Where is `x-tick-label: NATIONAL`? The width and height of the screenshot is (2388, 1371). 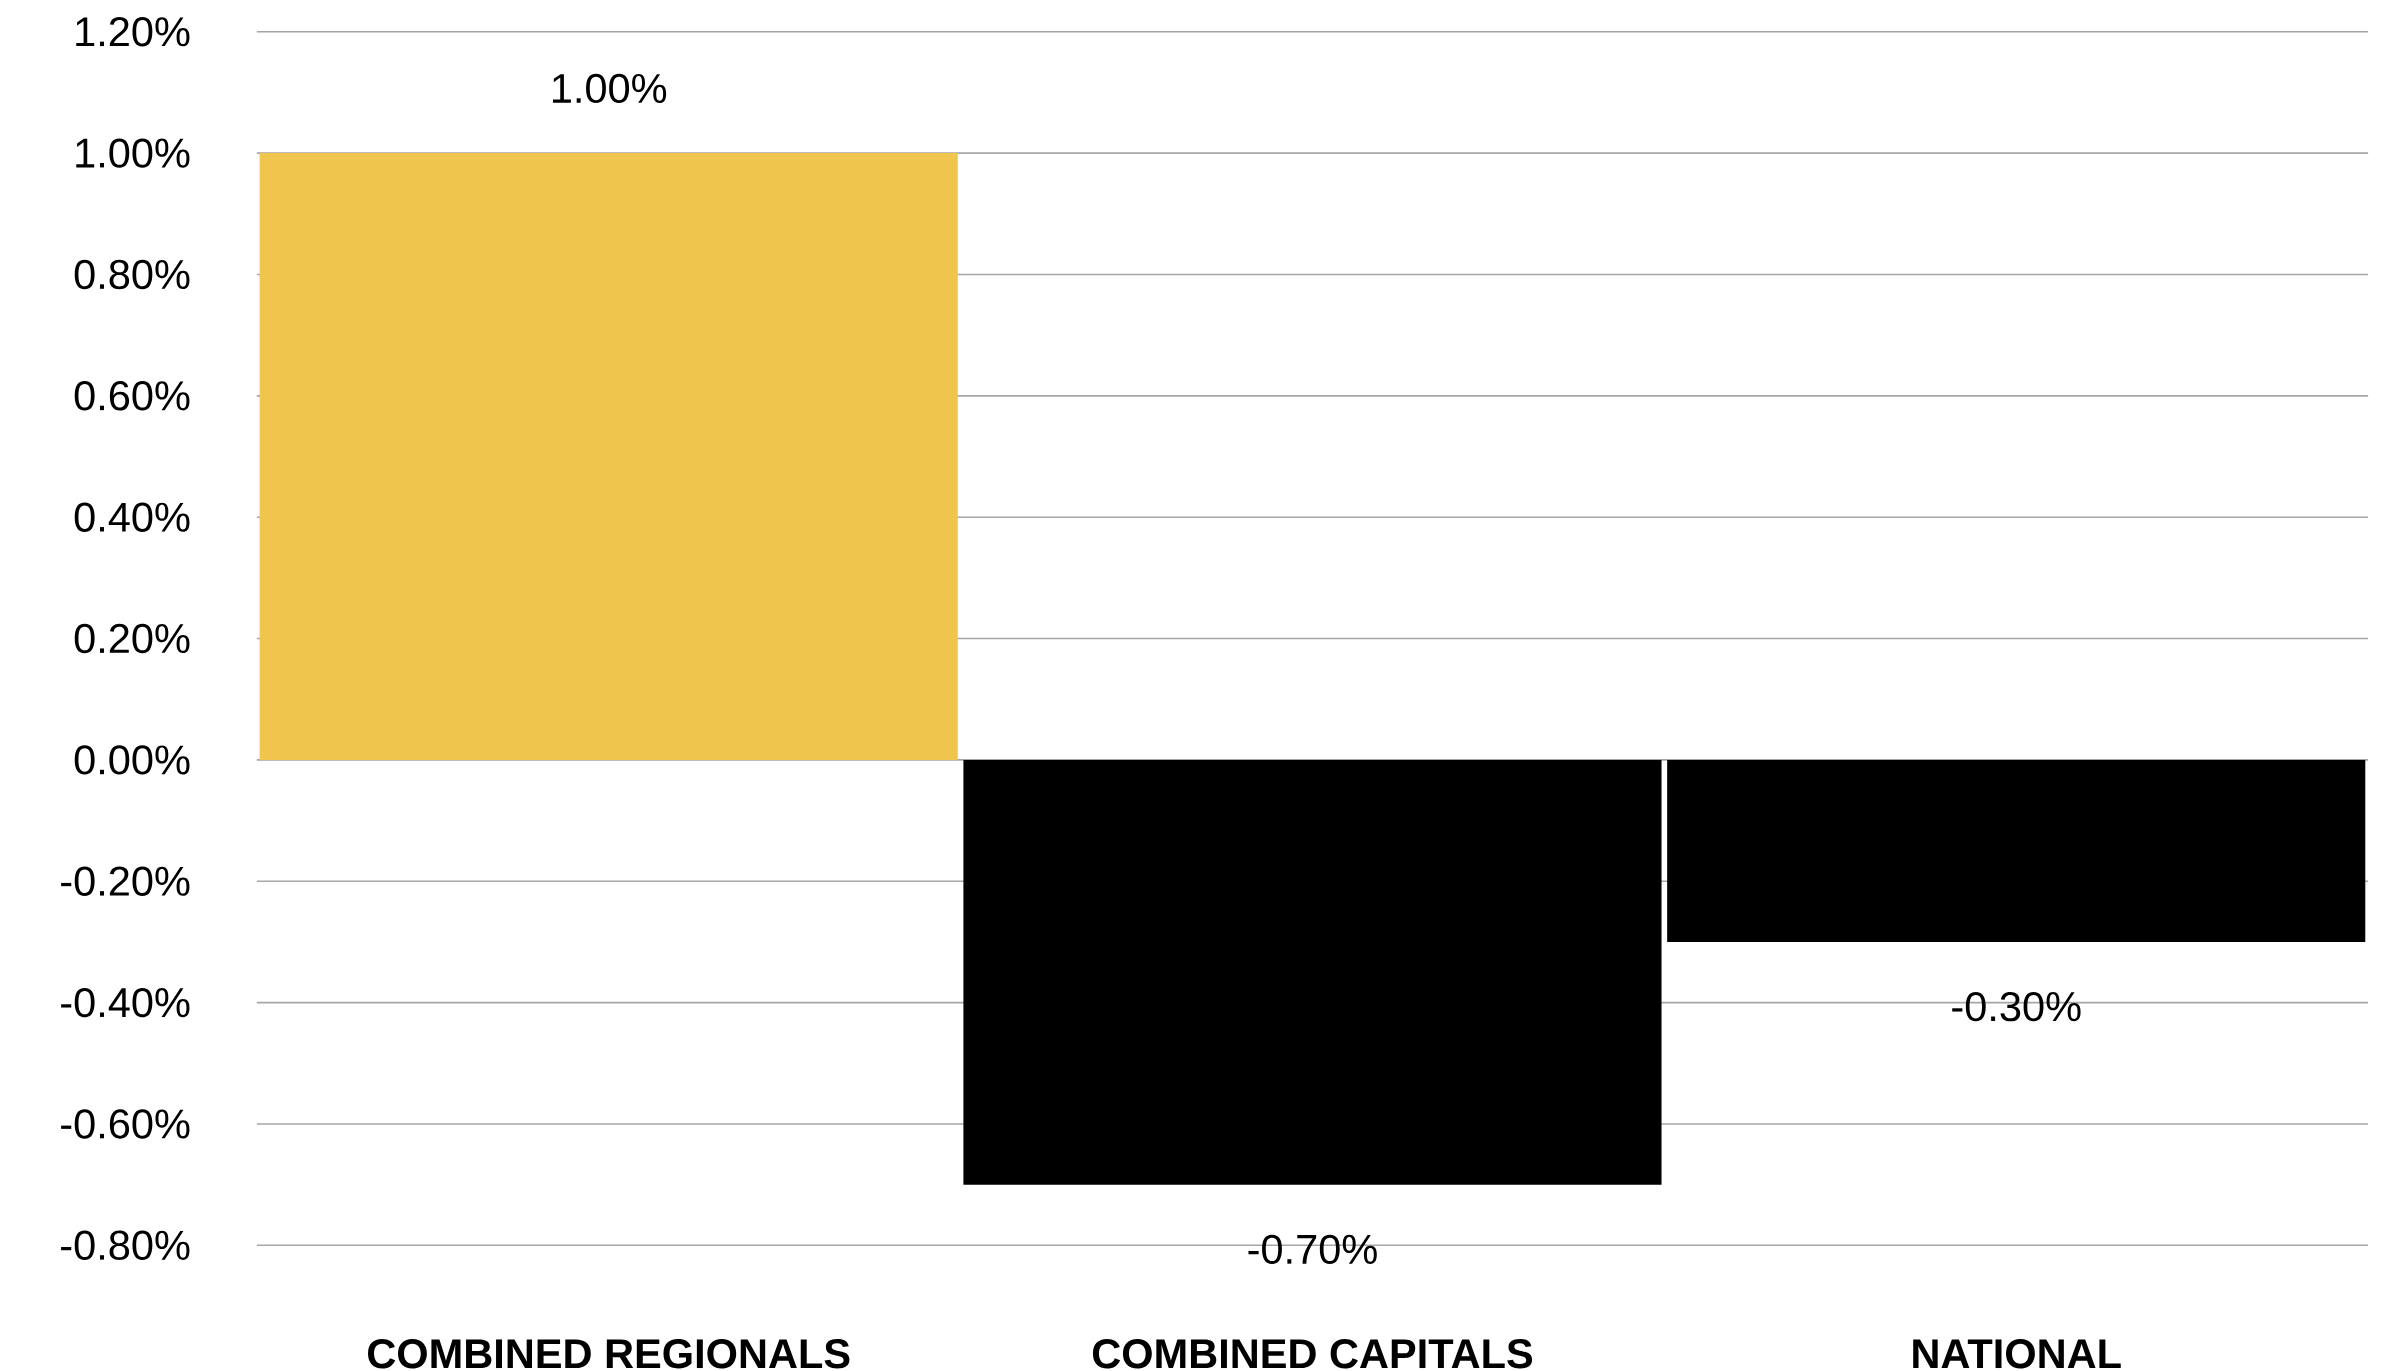 x-tick-label: NATIONAL is located at coordinates (2017, 1353).